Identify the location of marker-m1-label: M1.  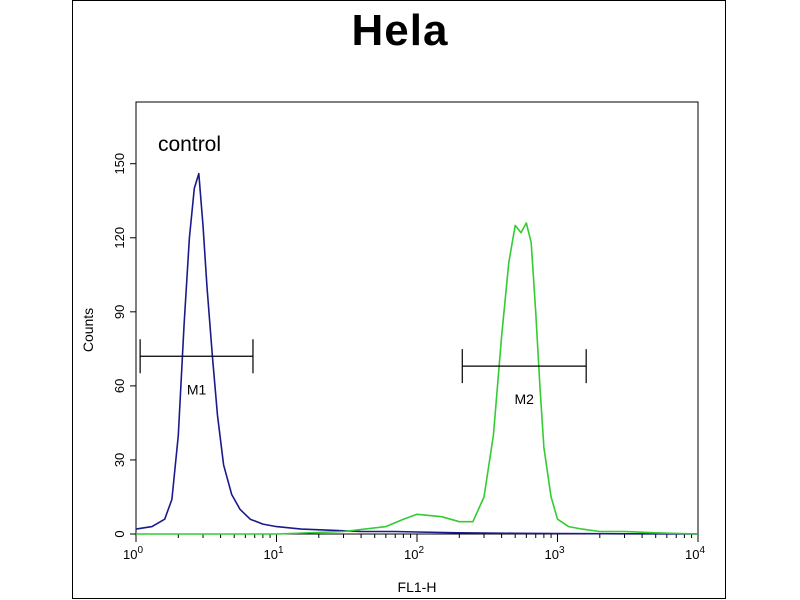
(197, 389).